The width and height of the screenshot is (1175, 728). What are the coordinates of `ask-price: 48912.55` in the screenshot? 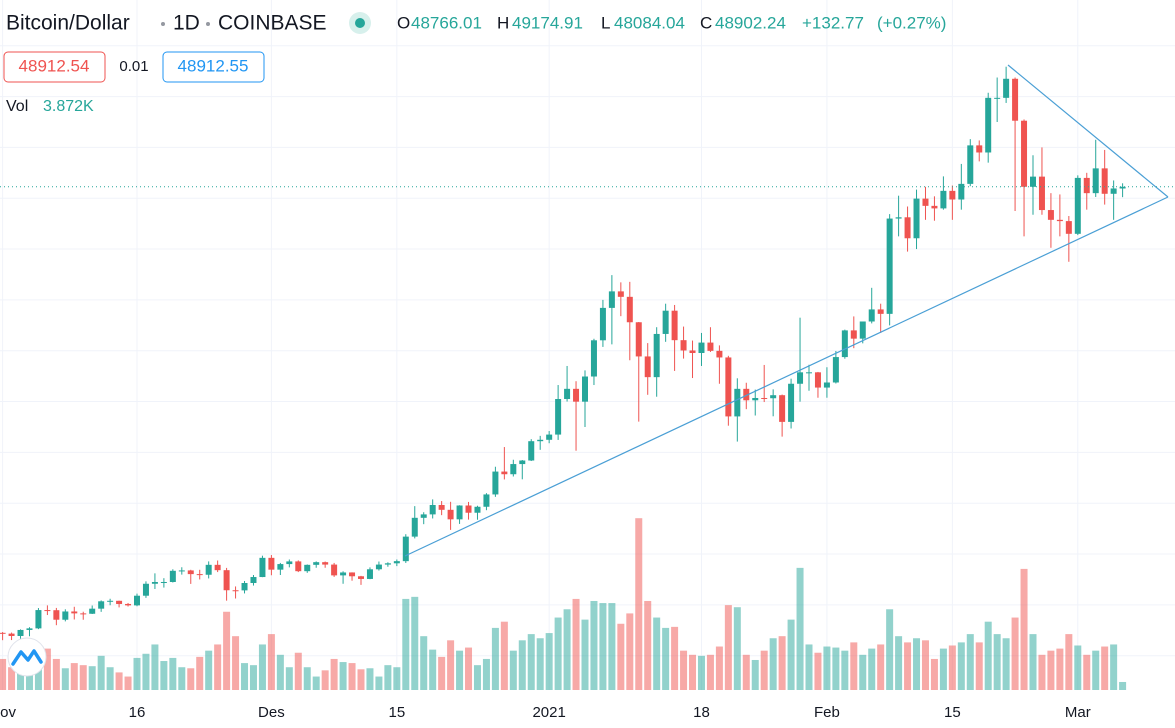 It's located at (213, 65).